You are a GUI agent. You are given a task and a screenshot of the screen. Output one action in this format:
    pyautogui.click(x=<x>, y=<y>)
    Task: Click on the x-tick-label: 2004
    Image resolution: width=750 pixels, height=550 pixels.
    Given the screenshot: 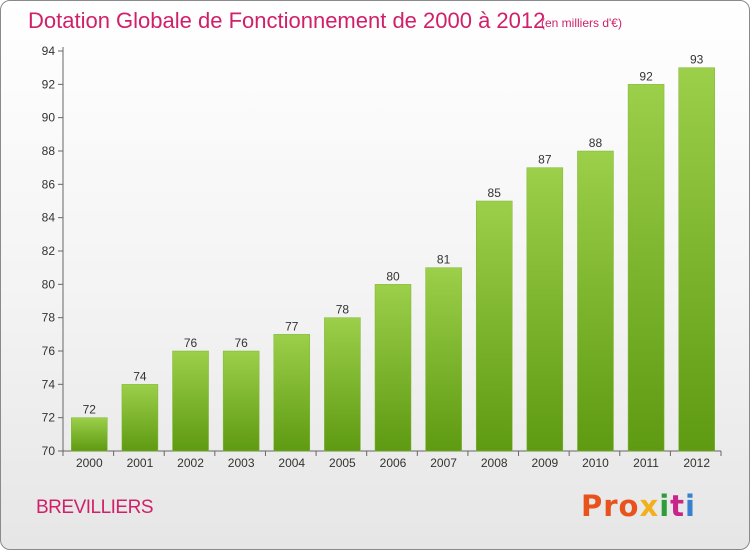 What is the action you would take?
    pyautogui.click(x=291, y=463)
    